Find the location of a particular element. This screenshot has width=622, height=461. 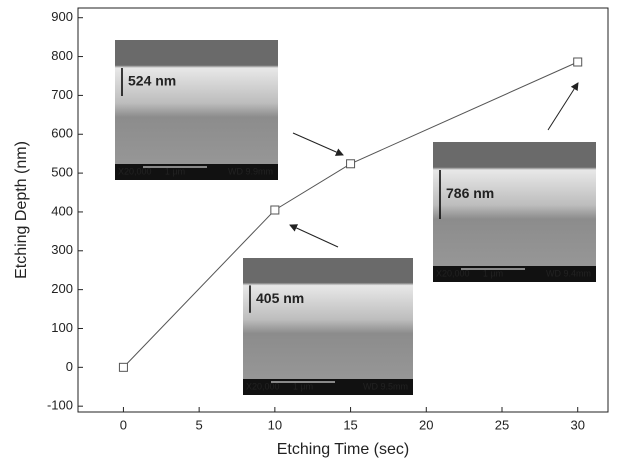

working-distance: WD 9.4mm is located at coordinates (568, 273).